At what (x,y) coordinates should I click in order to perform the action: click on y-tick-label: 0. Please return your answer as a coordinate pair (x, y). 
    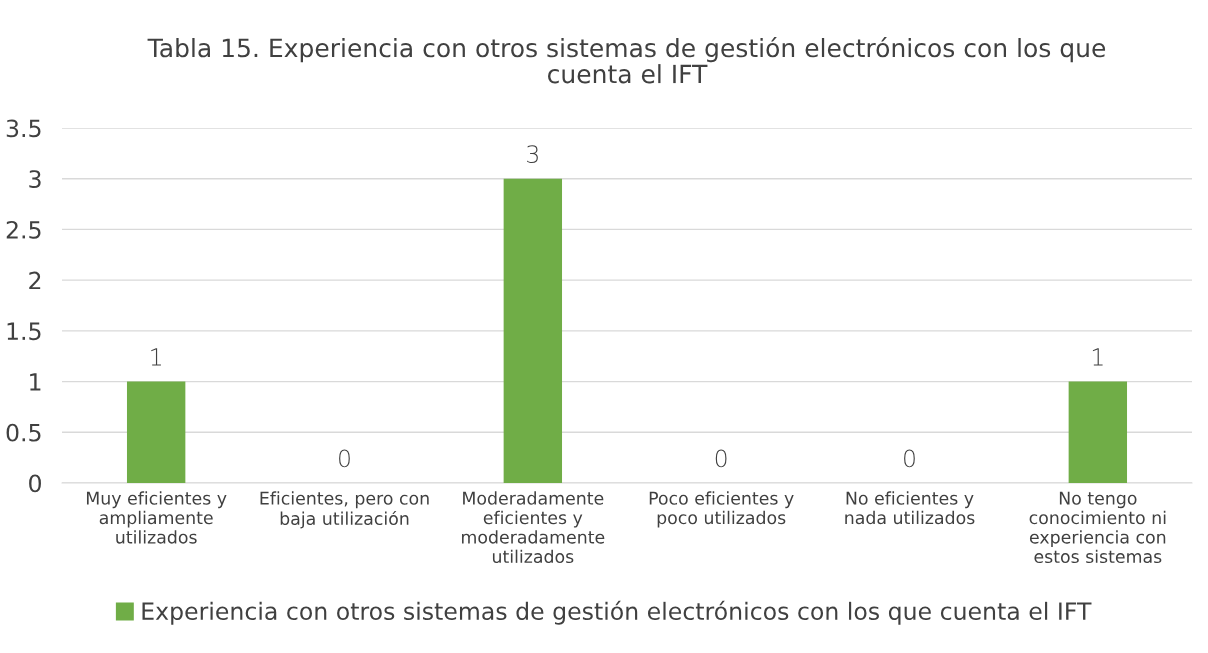
    Looking at the image, I should click on (35, 483).